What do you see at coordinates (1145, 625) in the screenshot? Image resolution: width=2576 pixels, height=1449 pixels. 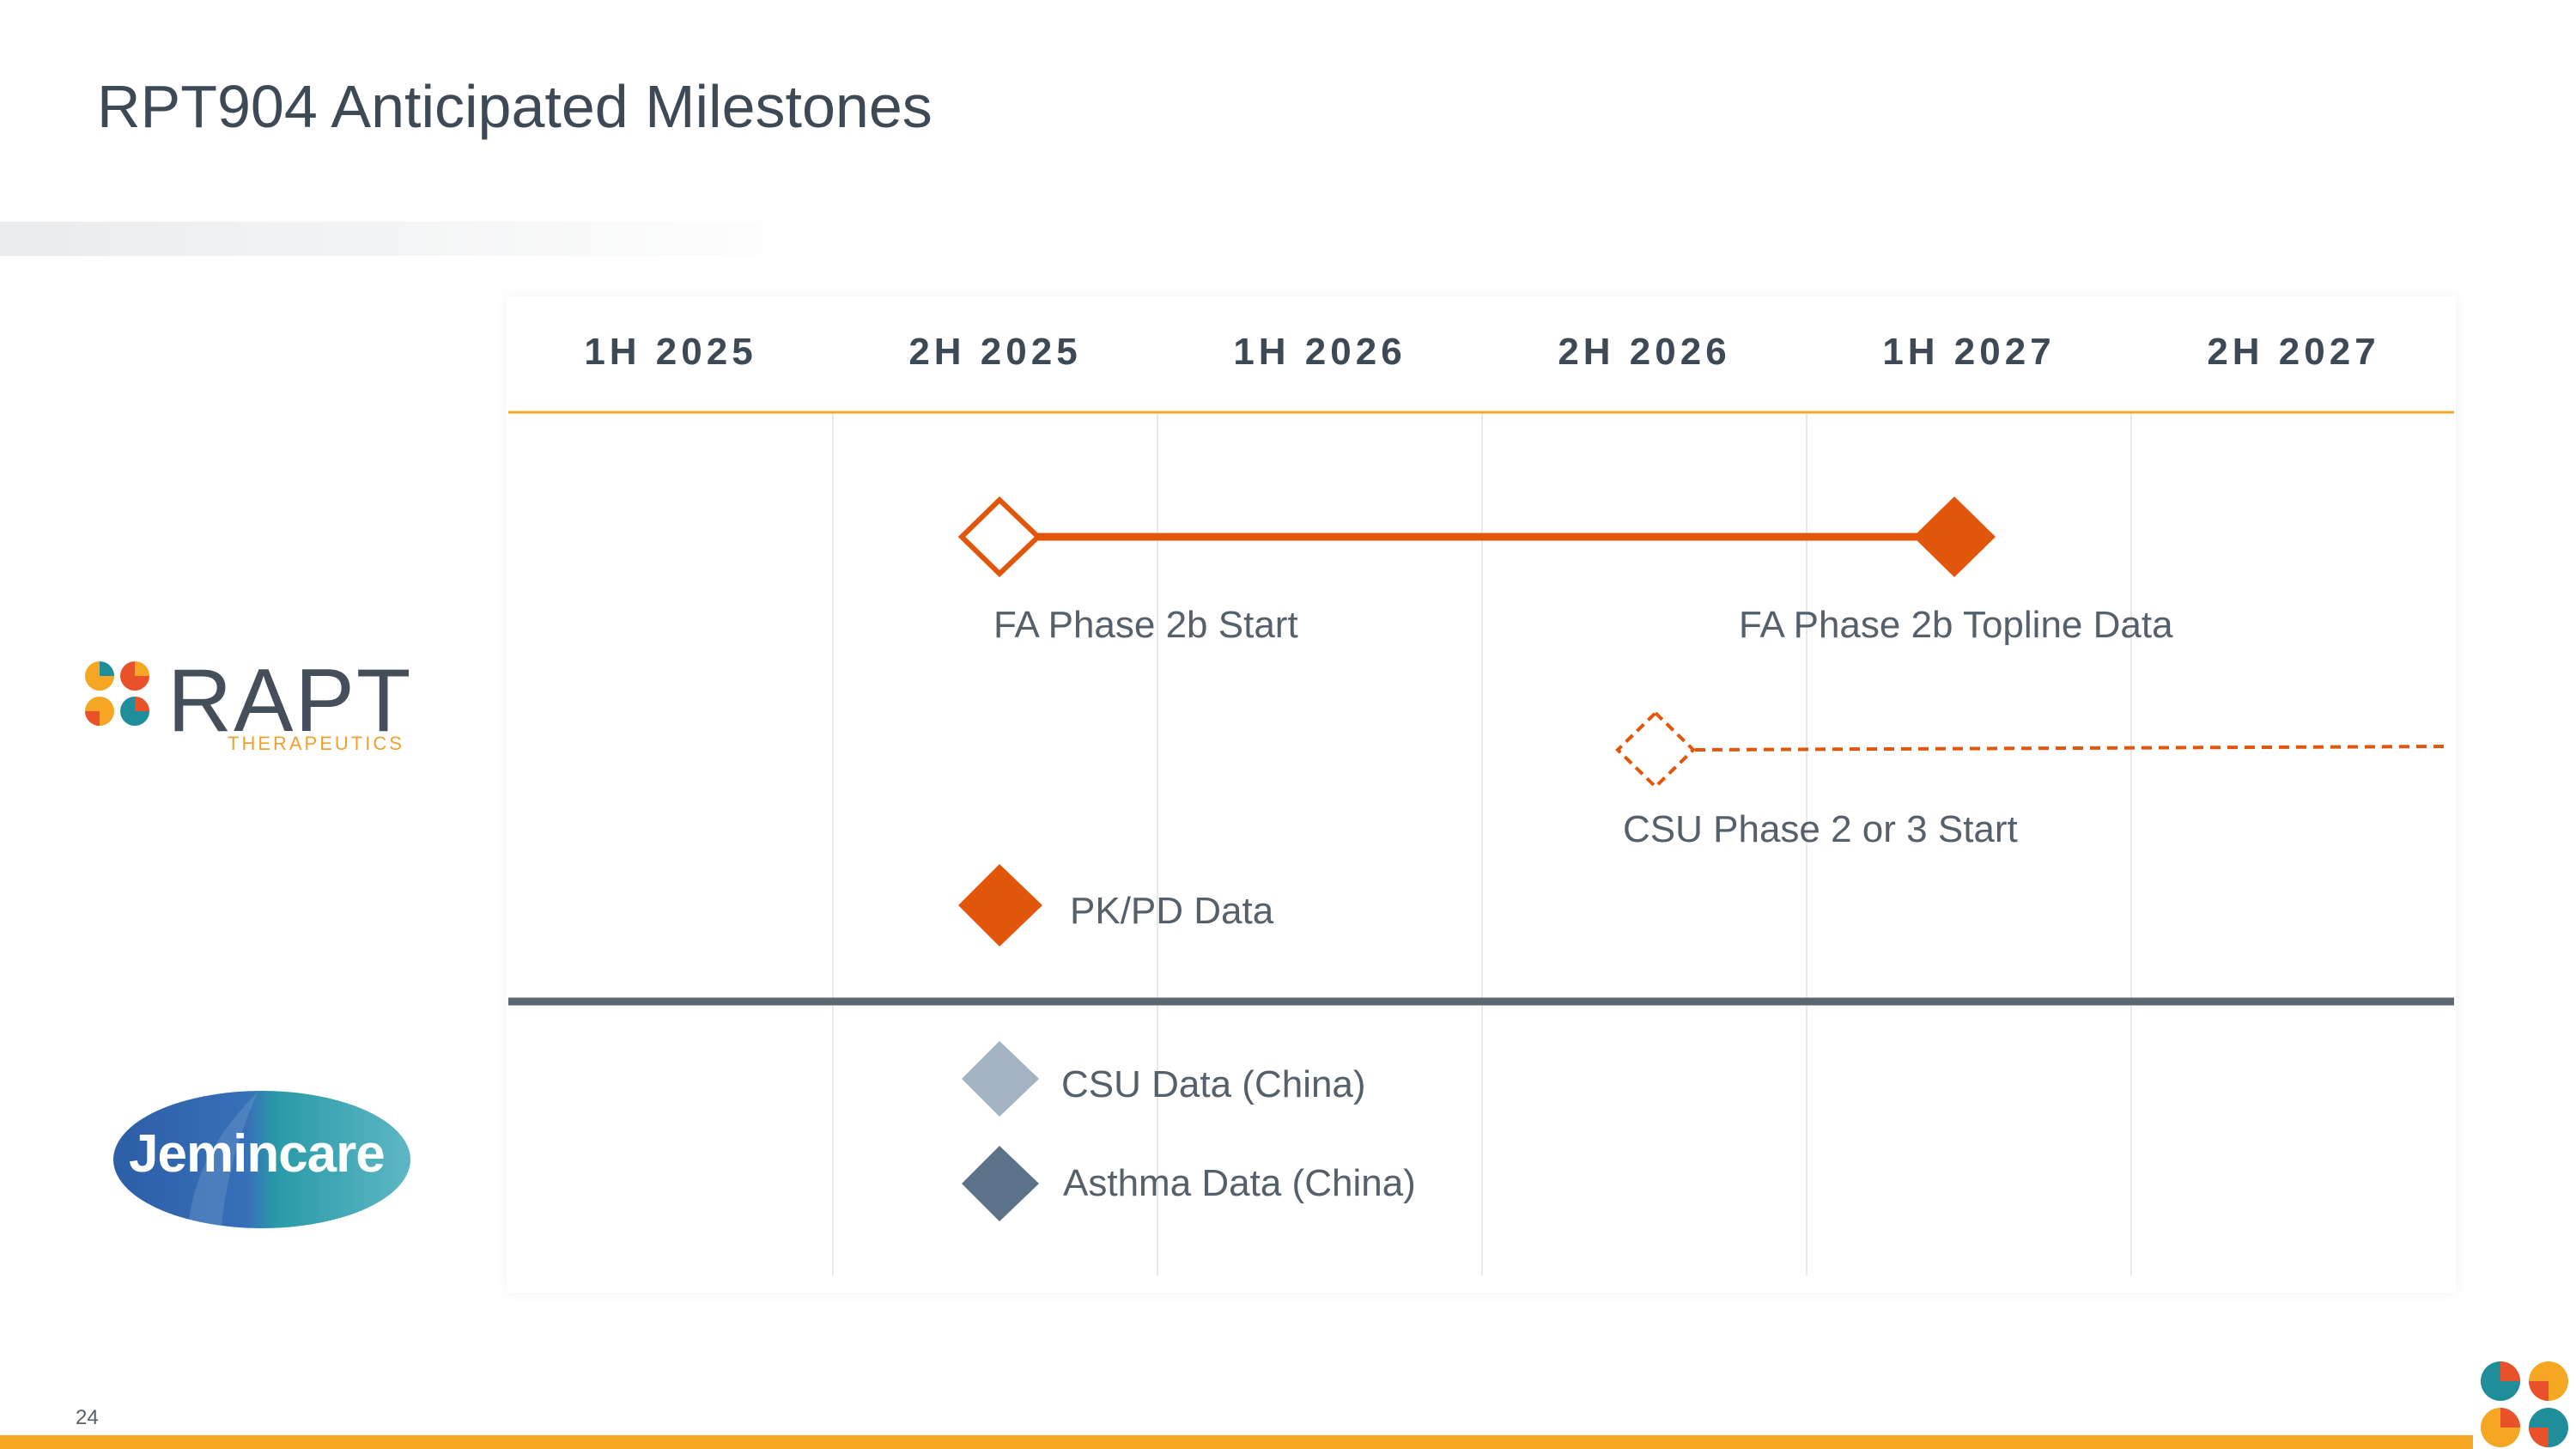 I see `label-fa-phase-2b-start: FA Phase 2b Start` at bounding box center [1145, 625].